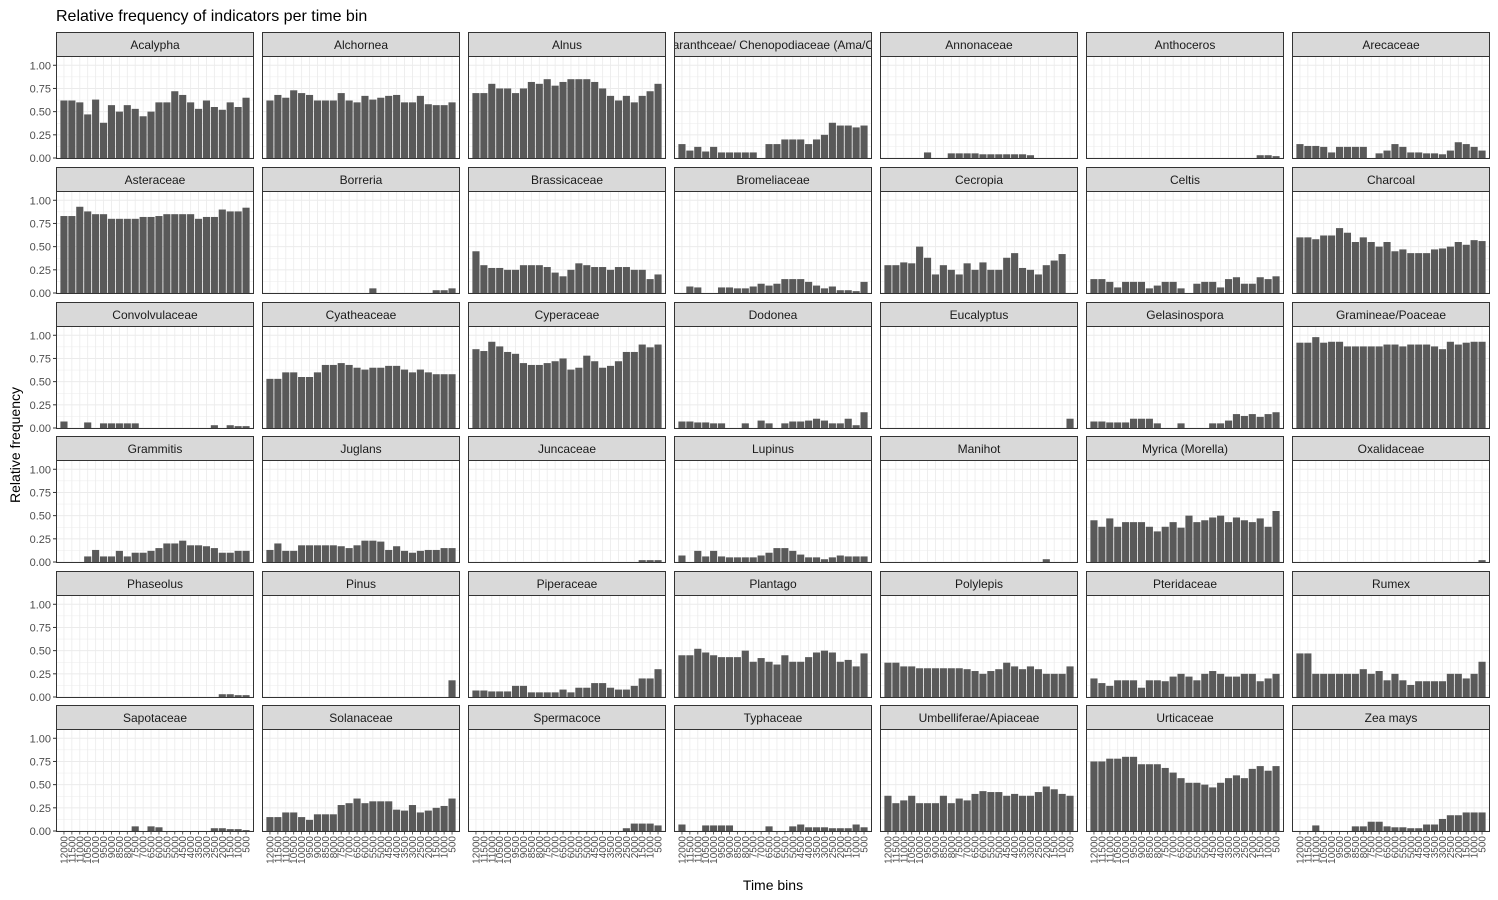 The height and width of the screenshot is (900, 1498). What do you see at coordinates (979, 107) in the screenshot?
I see `plot-panel` at bounding box center [979, 107].